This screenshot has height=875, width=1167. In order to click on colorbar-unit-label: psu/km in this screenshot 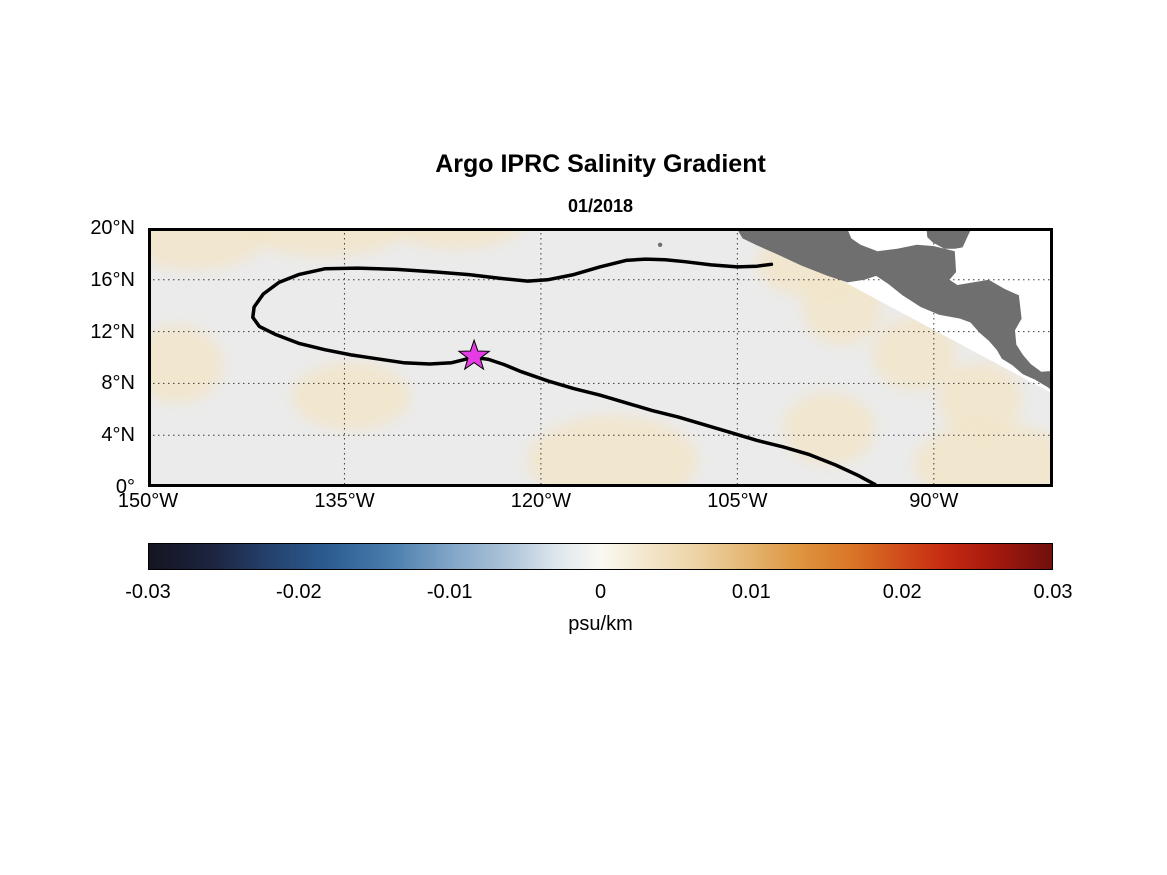, I will do `click(600, 624)`.